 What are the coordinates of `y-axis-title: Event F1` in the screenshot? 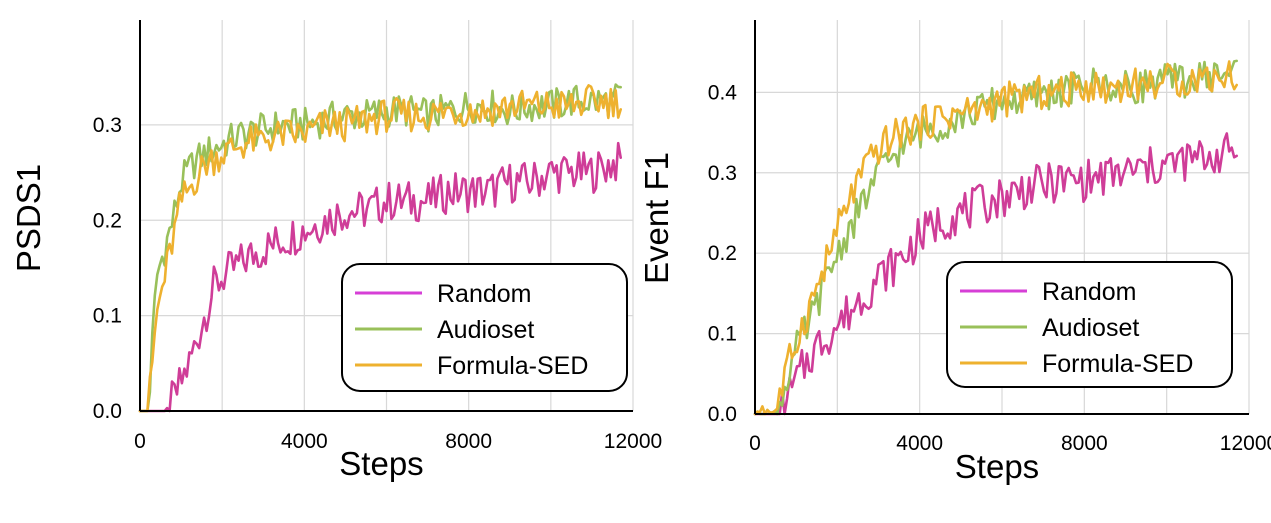 It's located at (656, 218).